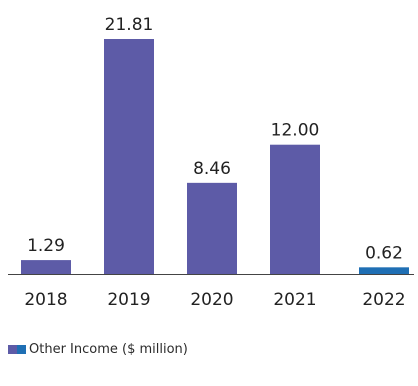  I want to click on chart-legend: Other Income ($ million), so click(98, 349).